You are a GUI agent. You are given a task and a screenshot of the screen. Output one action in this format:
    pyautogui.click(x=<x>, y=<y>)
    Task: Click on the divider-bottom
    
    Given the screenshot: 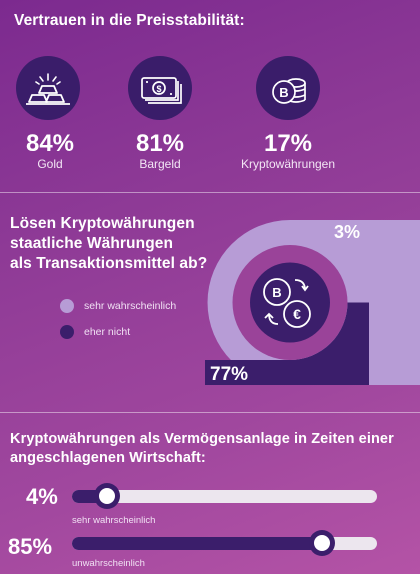 What is the action you would take?
    pyautogui.click(x=210, y=412)
    